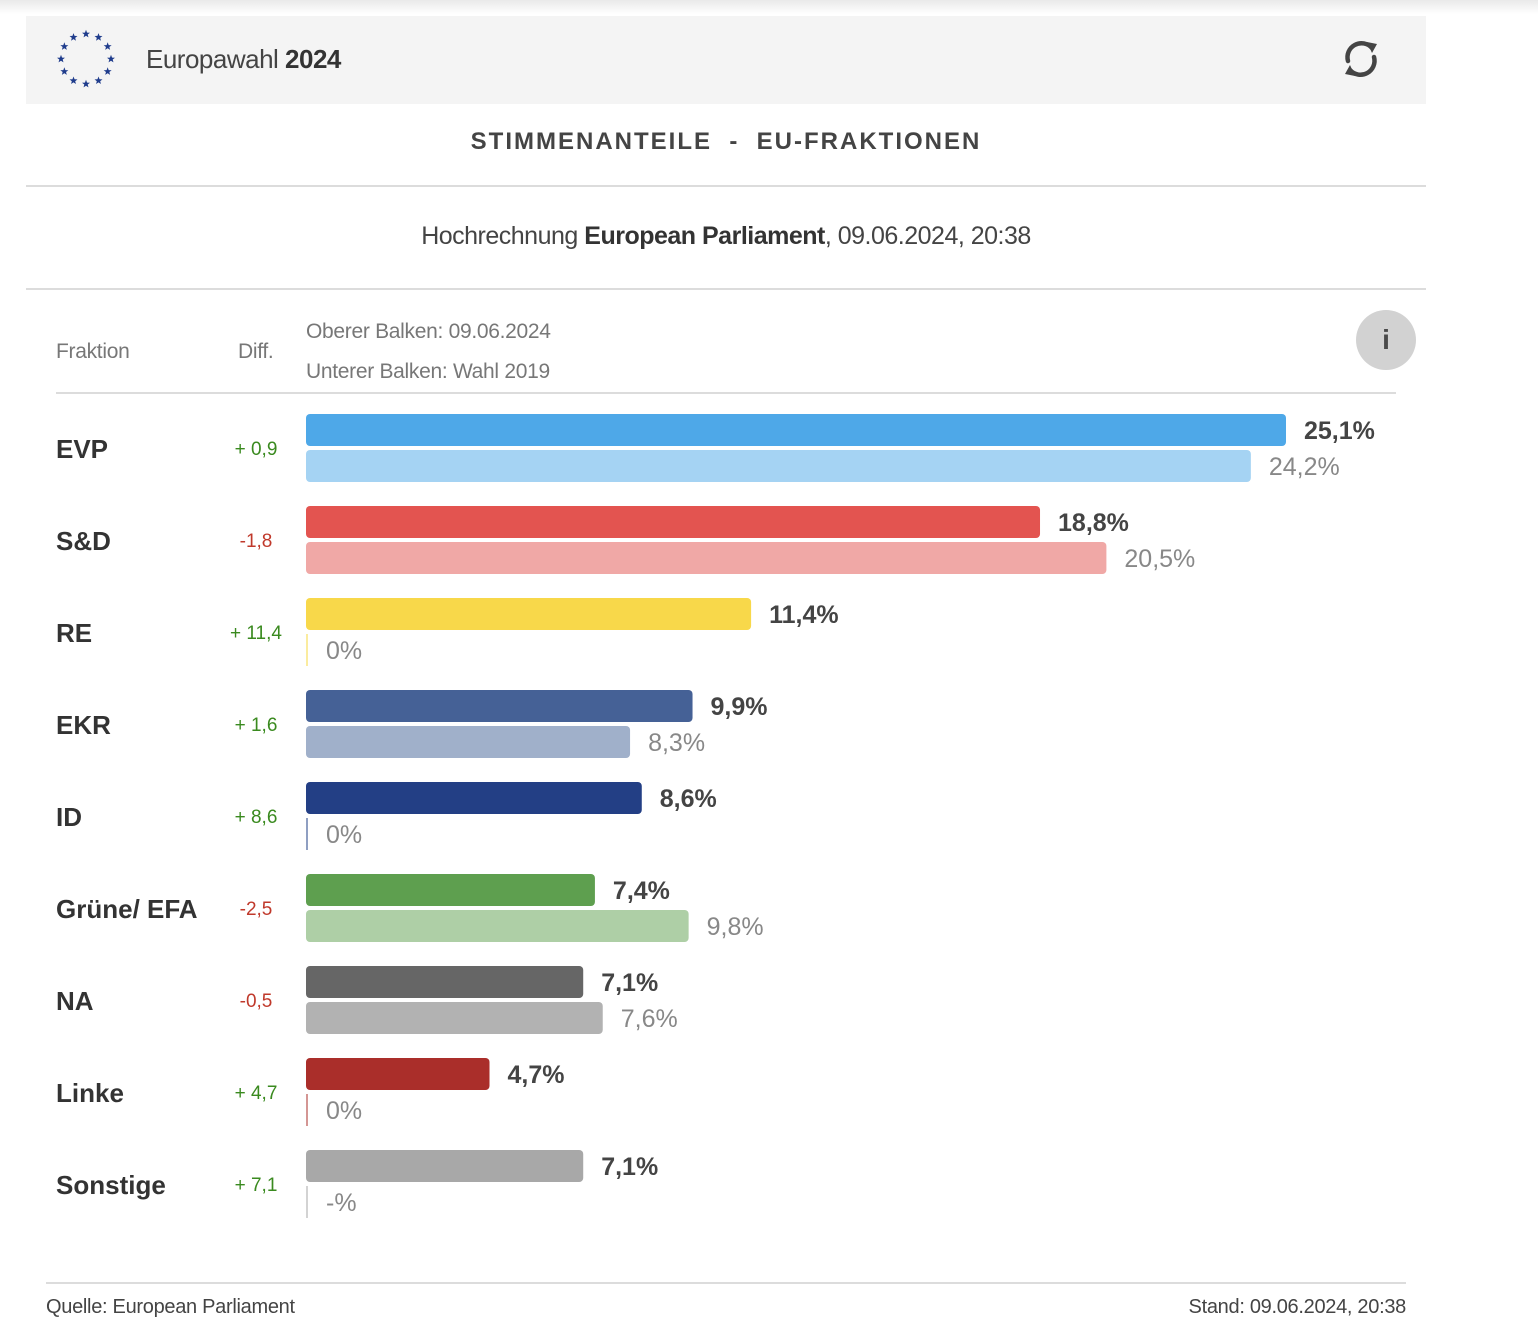  What do you see at coordinates (127, 909) in the screenshot?
I see `category-label: Grüne/ EFA` at bounding box center [127, 909].